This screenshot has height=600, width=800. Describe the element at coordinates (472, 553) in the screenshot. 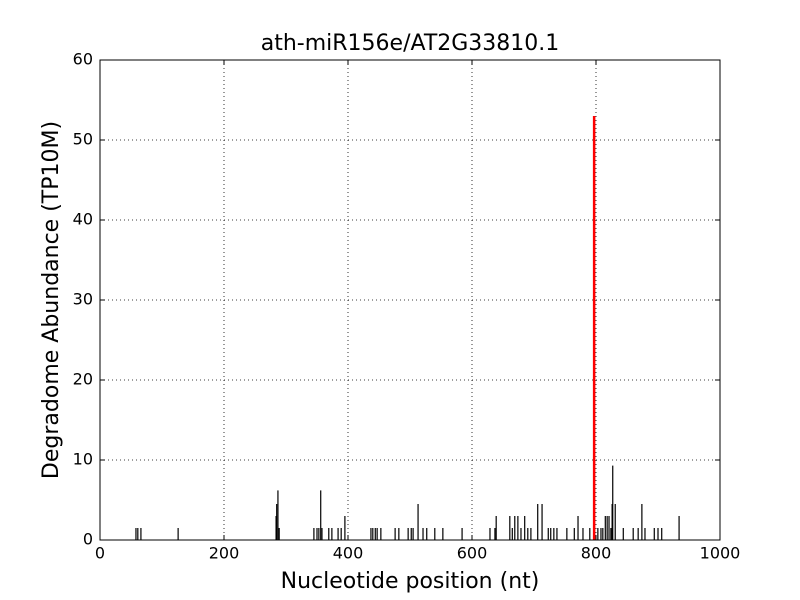

I see `x-tick-label: 600` at that location.